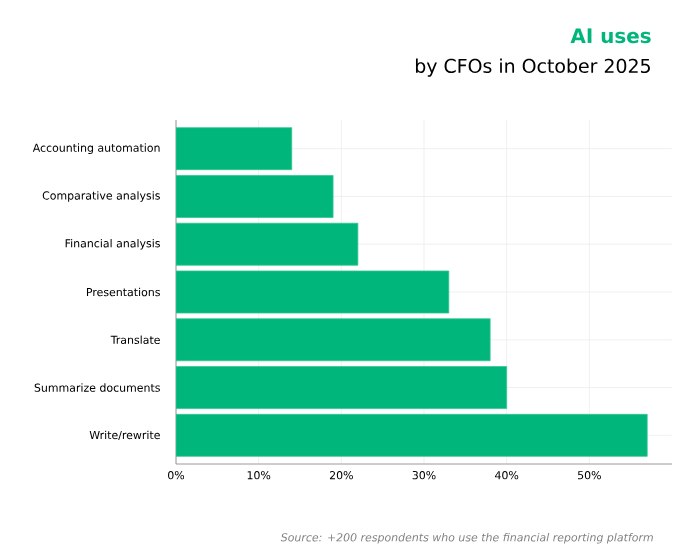 This screenshot has height=560, width=700. Describe the element at coordinates (610, 36) in the screenshot. I see `chart-title: AI uses` at that location.